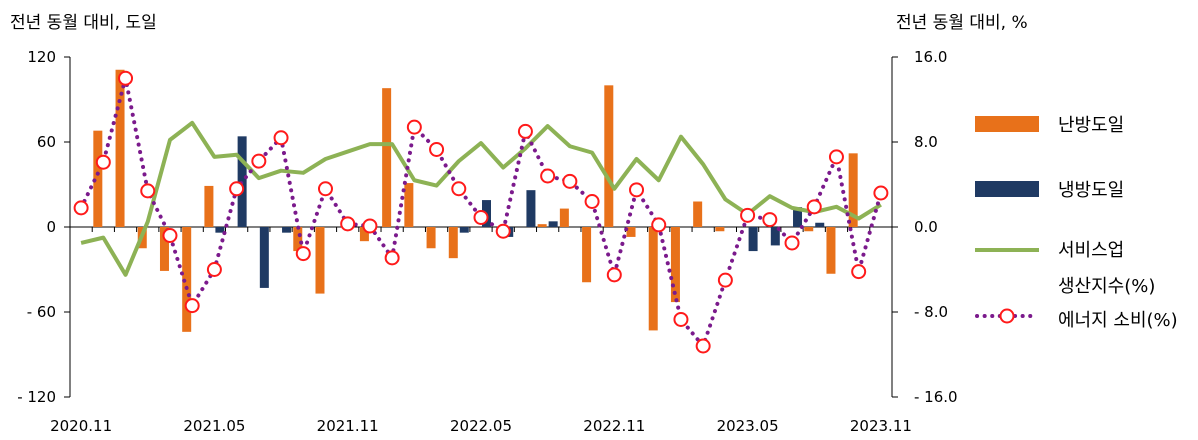 This screenshot has height=440, width=1198. What do you see at coordinates (41, 312) in the screenshot?
I see `y-left-tick-label: - 60` at bounding box center [41, 312].